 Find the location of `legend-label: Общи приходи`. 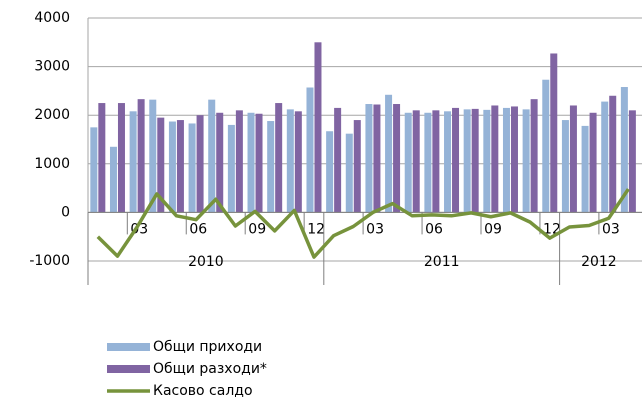

legend-label: Общи приходи is located at coordinates (207, 347).